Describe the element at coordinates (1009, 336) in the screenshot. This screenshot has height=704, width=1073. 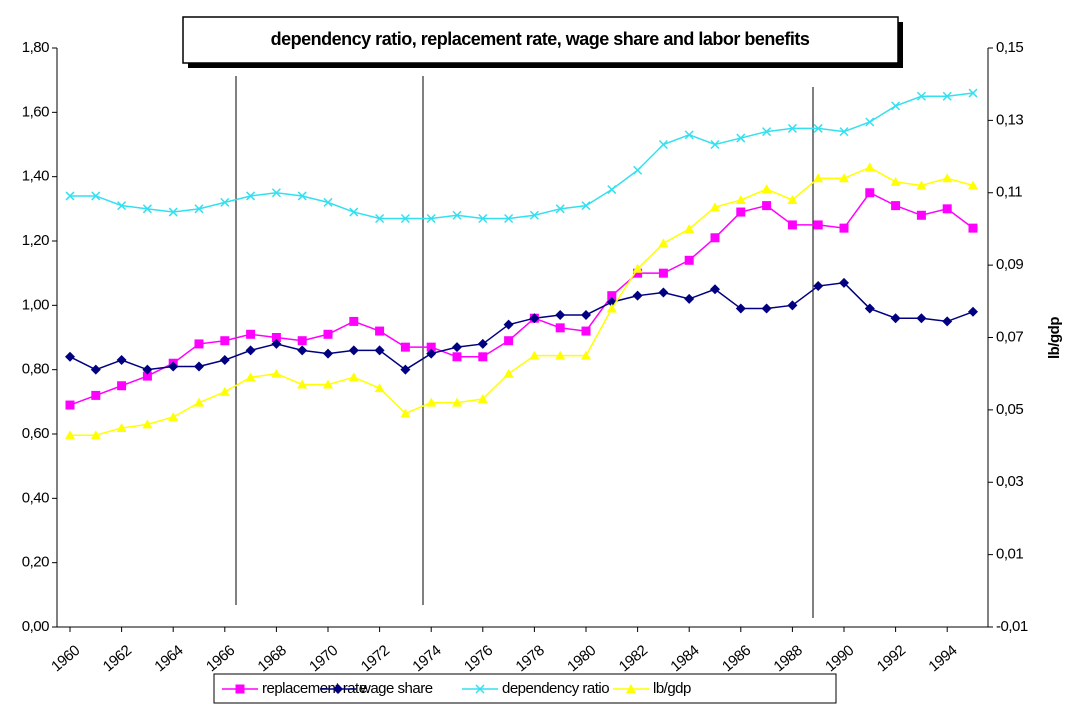
I see `y2-tick-label: 0,07` at that location.